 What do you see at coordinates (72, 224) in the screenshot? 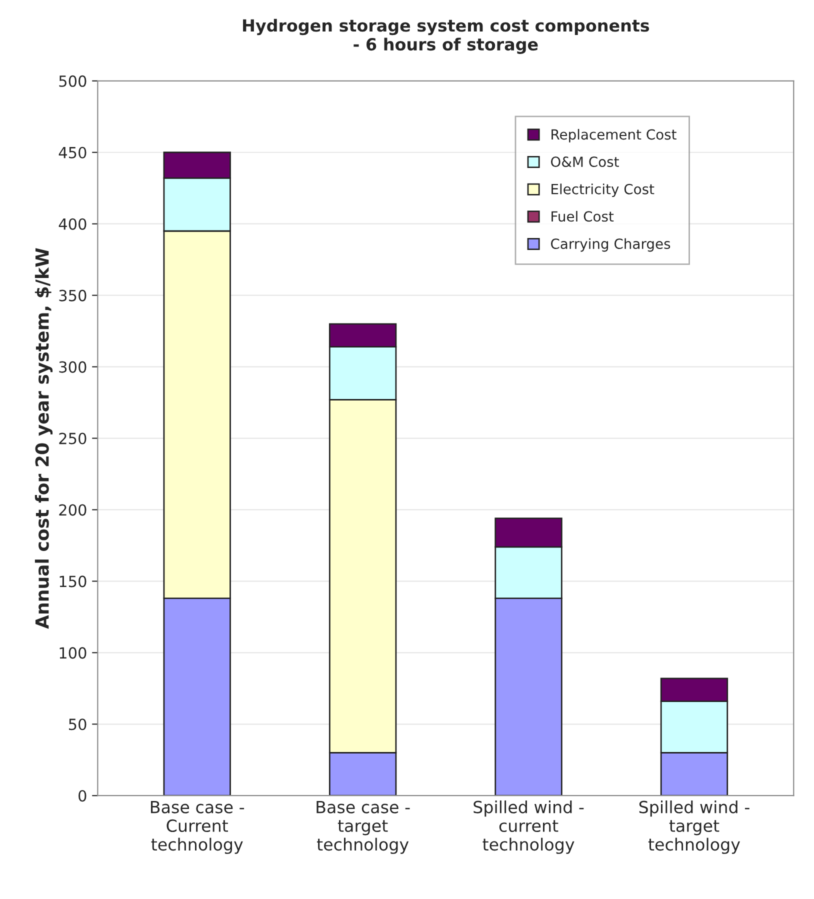
I see `y-tick-label: 400` at bounding box center [72, 224].